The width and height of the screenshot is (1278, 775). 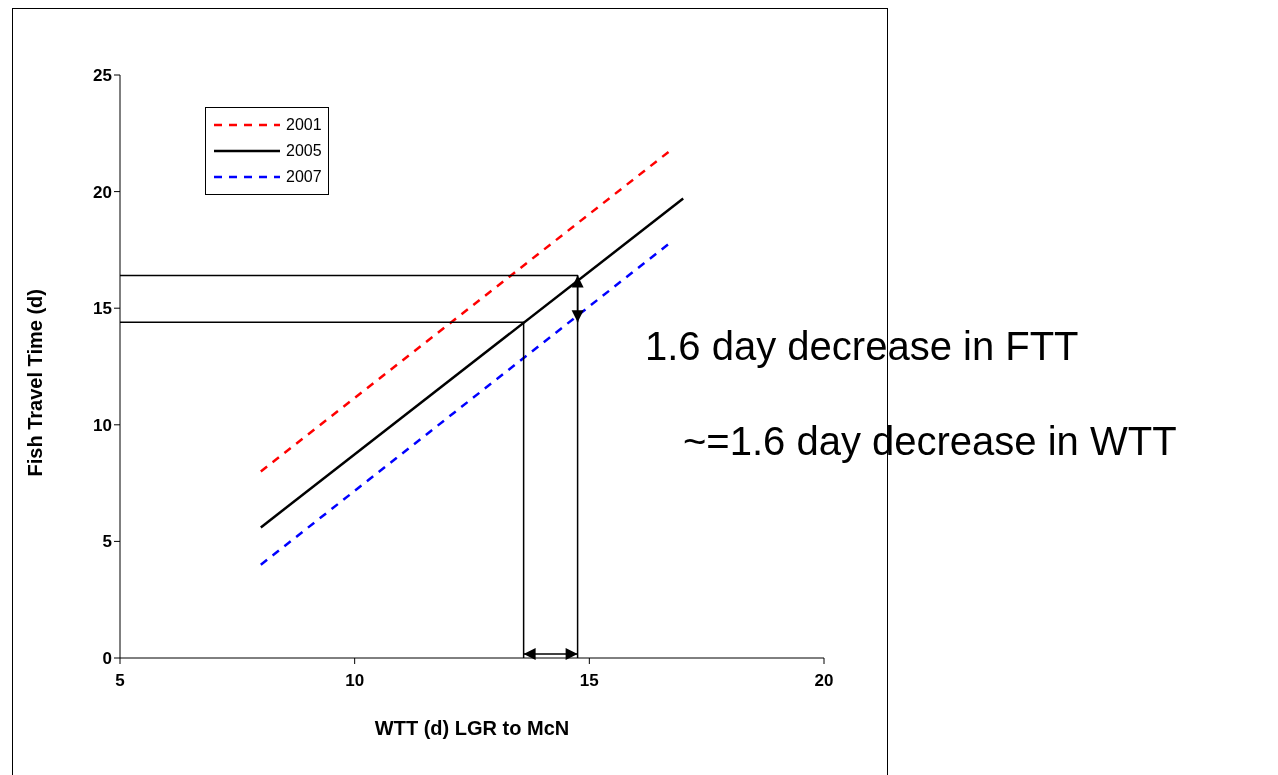 What do you see at coordinates (120, 681) in the screenshot?
I see `x-tick-label: 5` at bounding box center [120, 681].